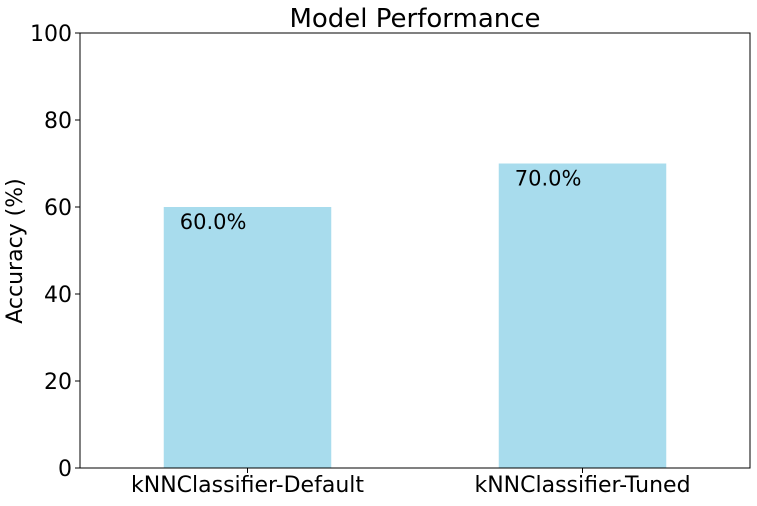  What do you see at coordinates (411, 483) in the screenshot?
I see `x-axis-ticks: kNNClassifier-Default kNNClassifier-Tuned` at bounding box center [411, 483].